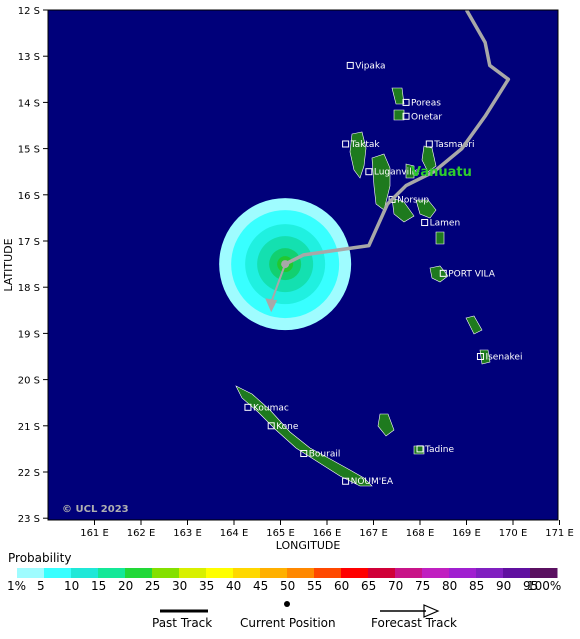  Describe the element at coordinates (280, 533) in the screenshot. I see `x-tick-label: 165 E` at that location.